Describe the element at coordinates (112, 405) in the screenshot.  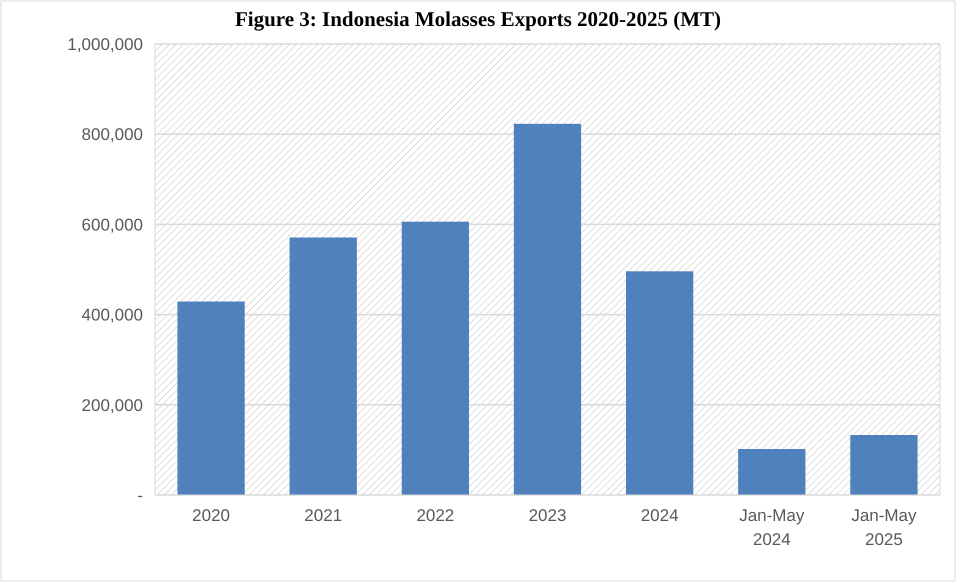
I see `y-tick-label: 200,000` at that location.